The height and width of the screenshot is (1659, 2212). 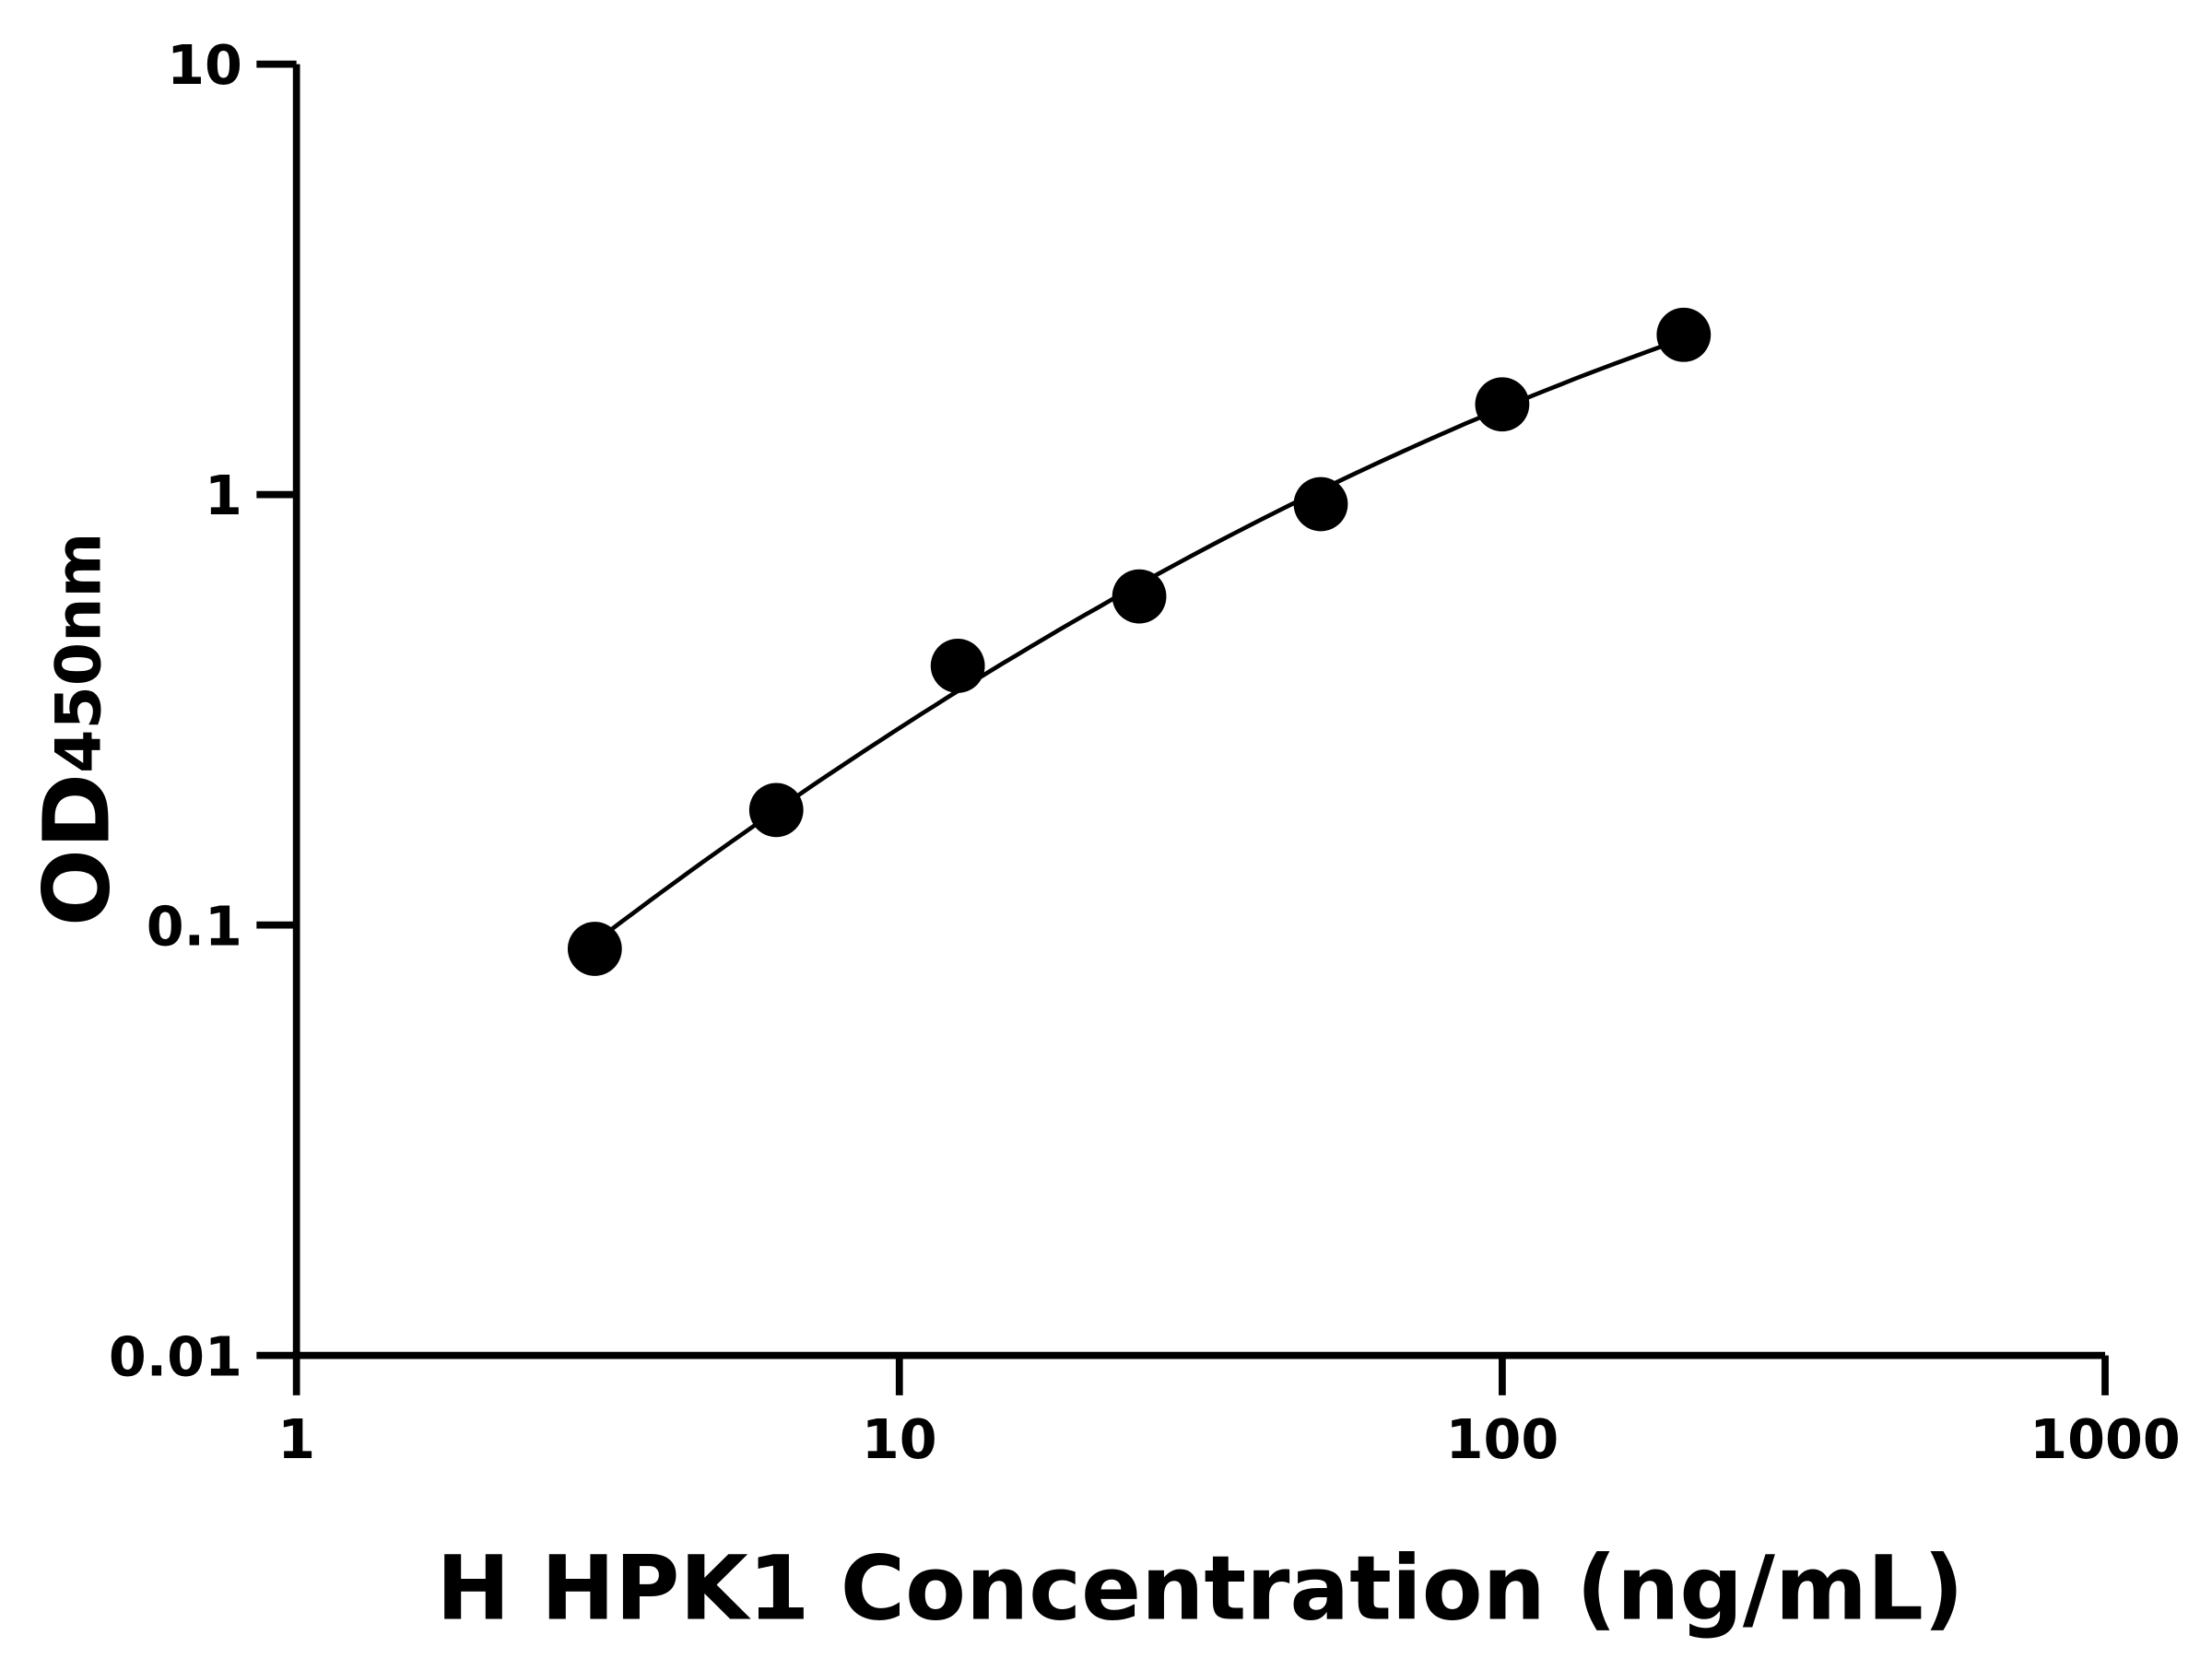 What do you see at coordinates (175, 1356) in the screenshot?
I see `y-tick-label: 0.01` at bounding box center [175, 1356].